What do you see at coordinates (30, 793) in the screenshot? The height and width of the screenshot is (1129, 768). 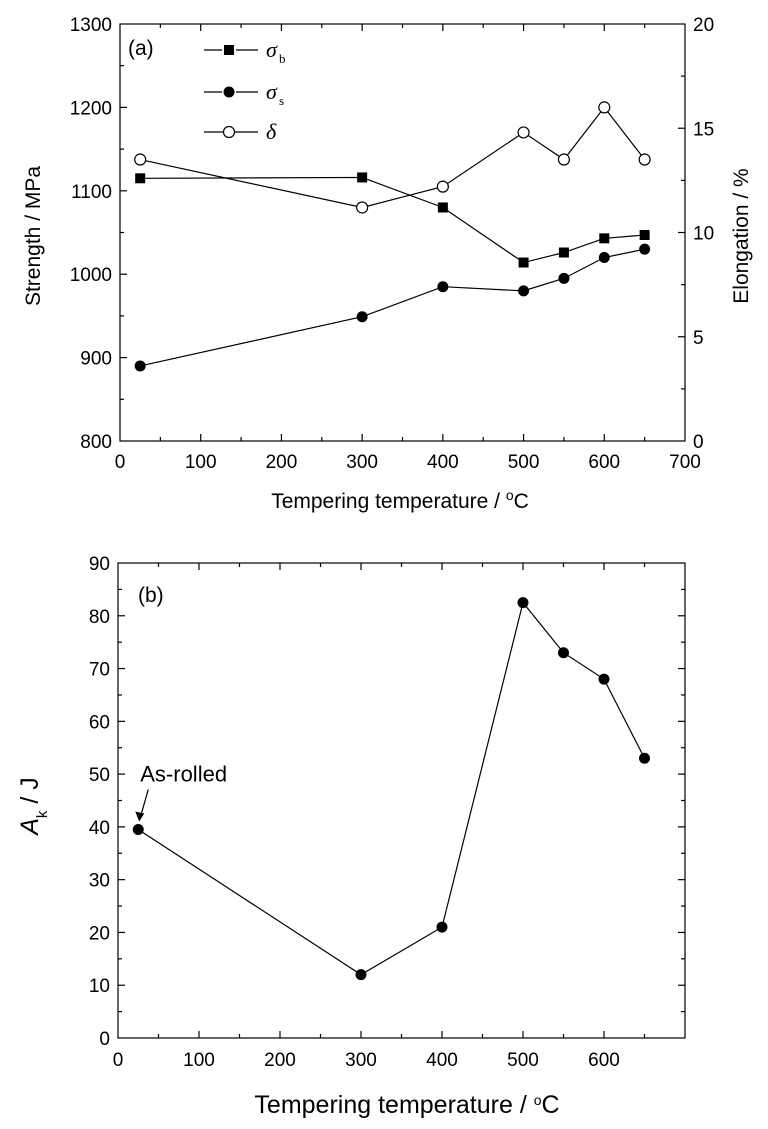 I see `y-axis-label-unit-b: / J` at bounding box center [30, 793].